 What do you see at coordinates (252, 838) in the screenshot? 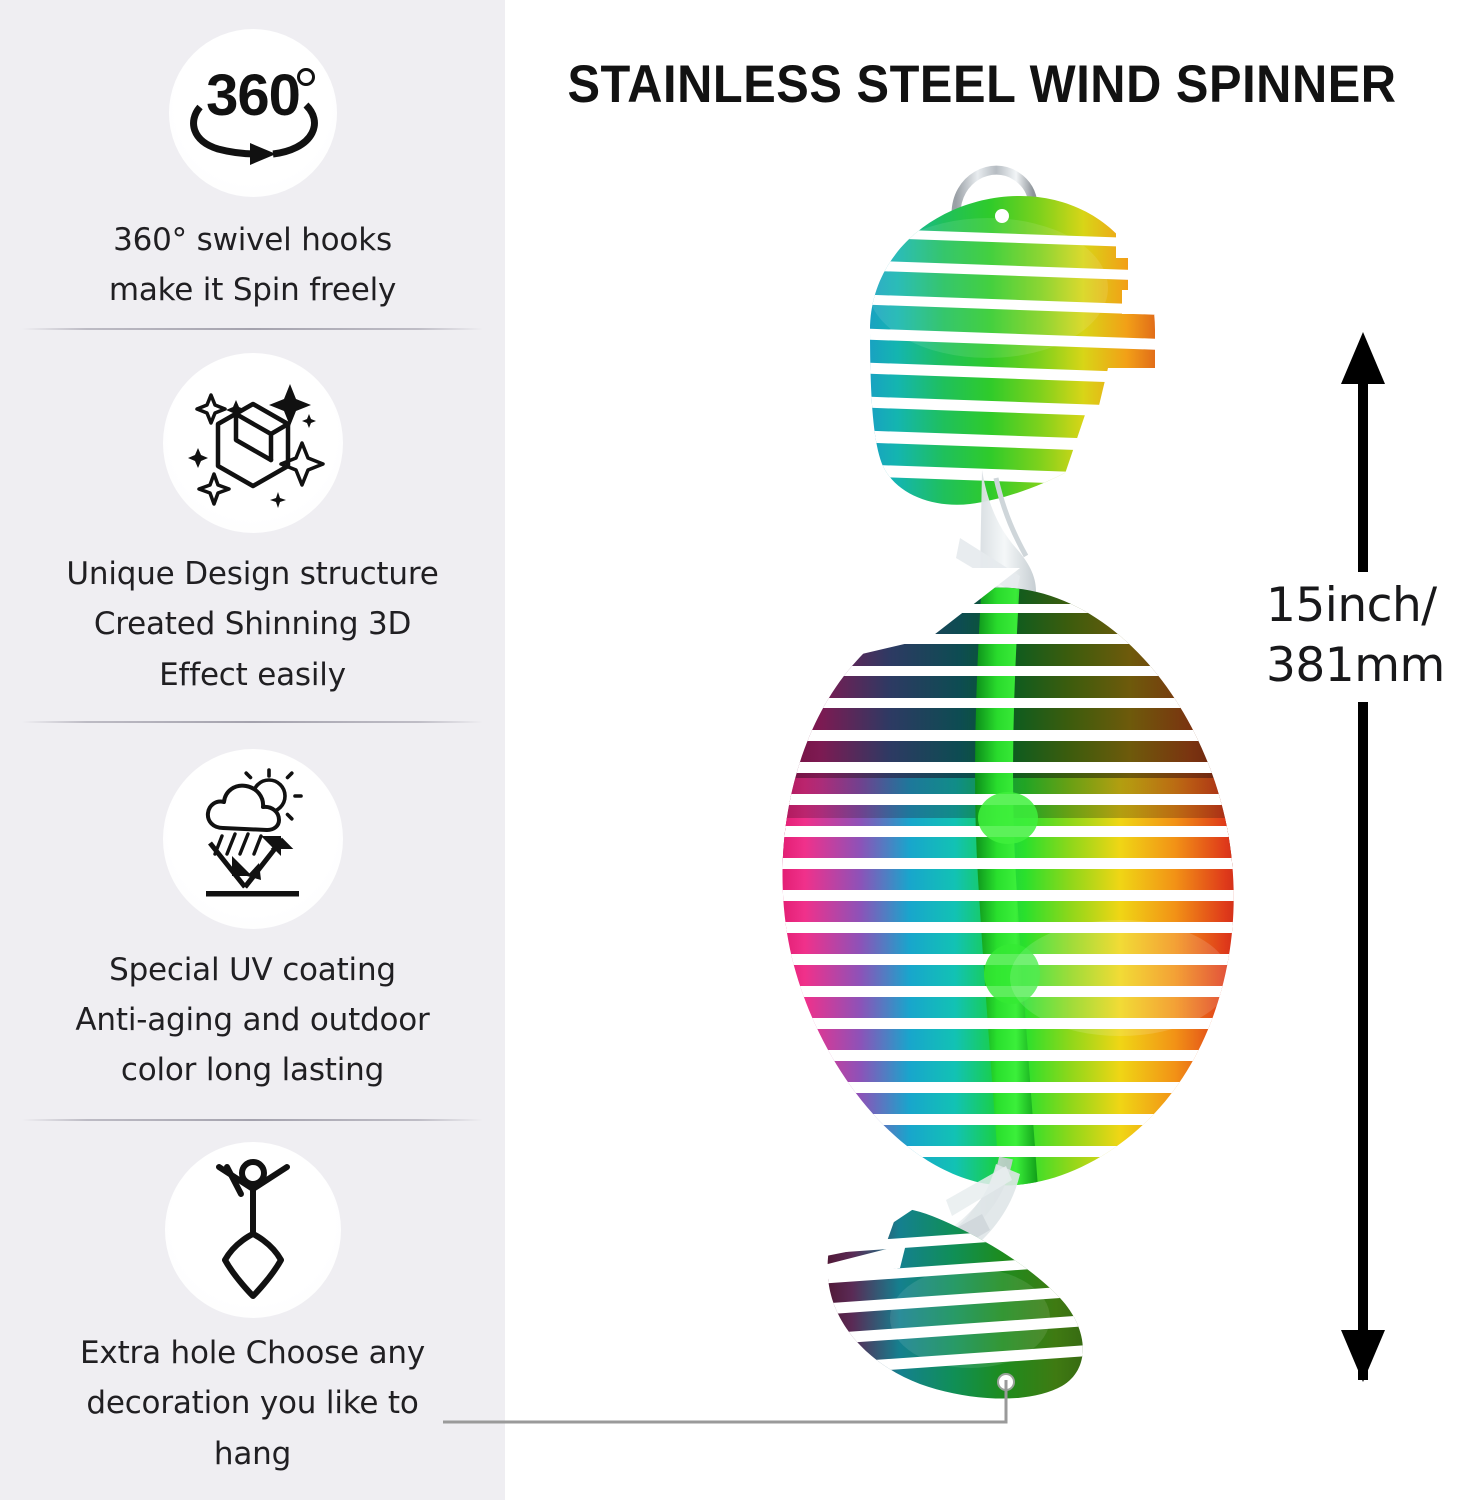
I see `weather-resistant-icon` at bounding box center [252, 838].